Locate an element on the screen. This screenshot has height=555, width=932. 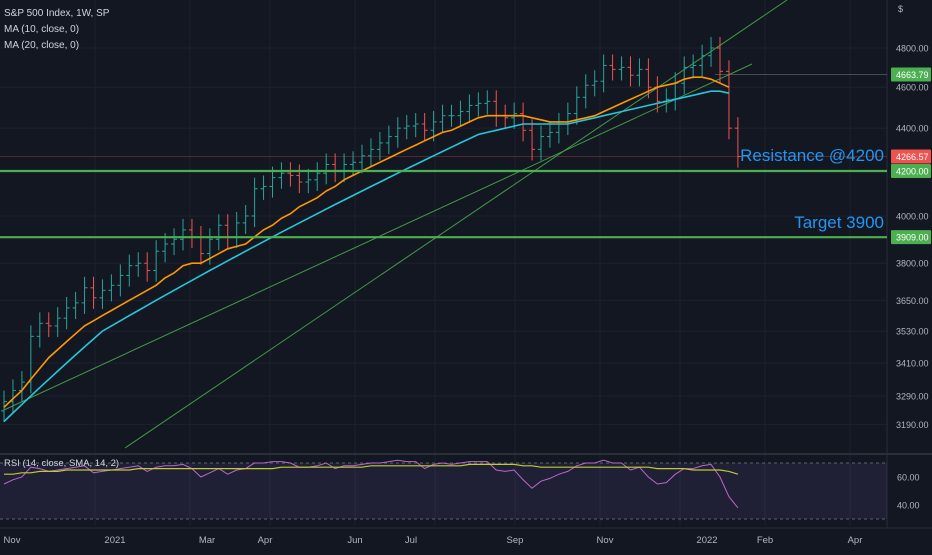
price-axis-tick: 3410.00 is located at coordinates (912, 363).